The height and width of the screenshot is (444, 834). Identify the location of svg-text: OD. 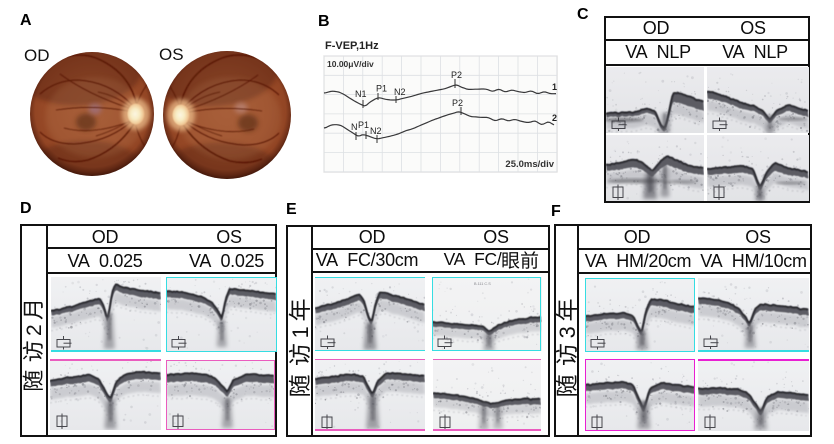
(37, 55).